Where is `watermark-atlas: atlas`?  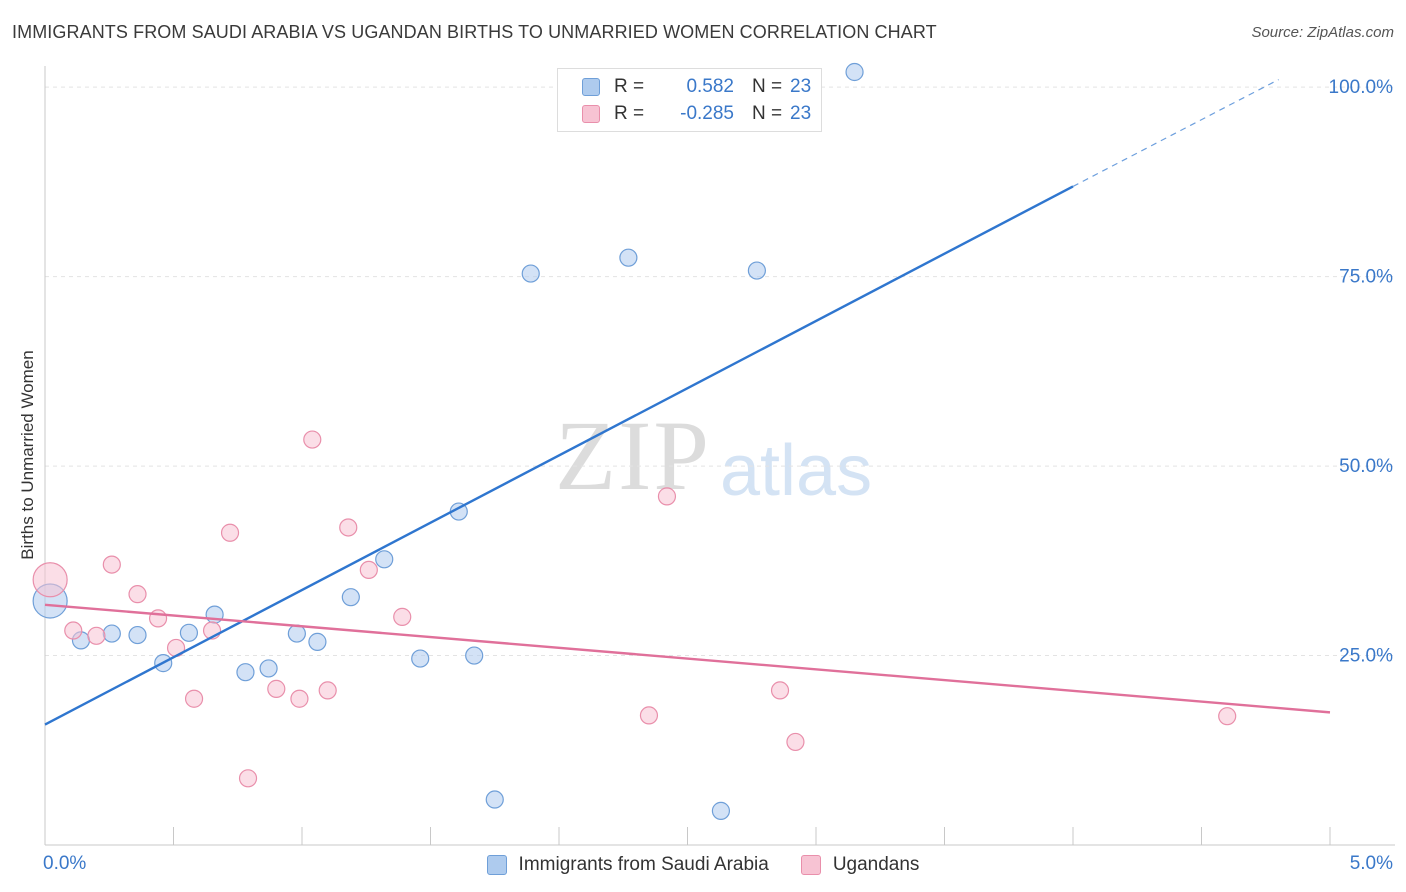
watermark-atlas: atlas is located at coordinates (796, 471).